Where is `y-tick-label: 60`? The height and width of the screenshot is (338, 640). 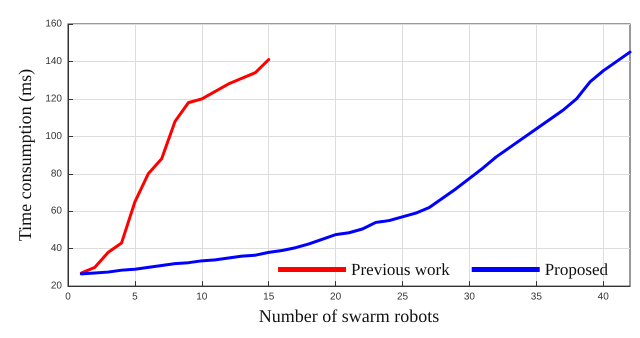
y-tick-label: 60 is located at coordinates (56, 211).